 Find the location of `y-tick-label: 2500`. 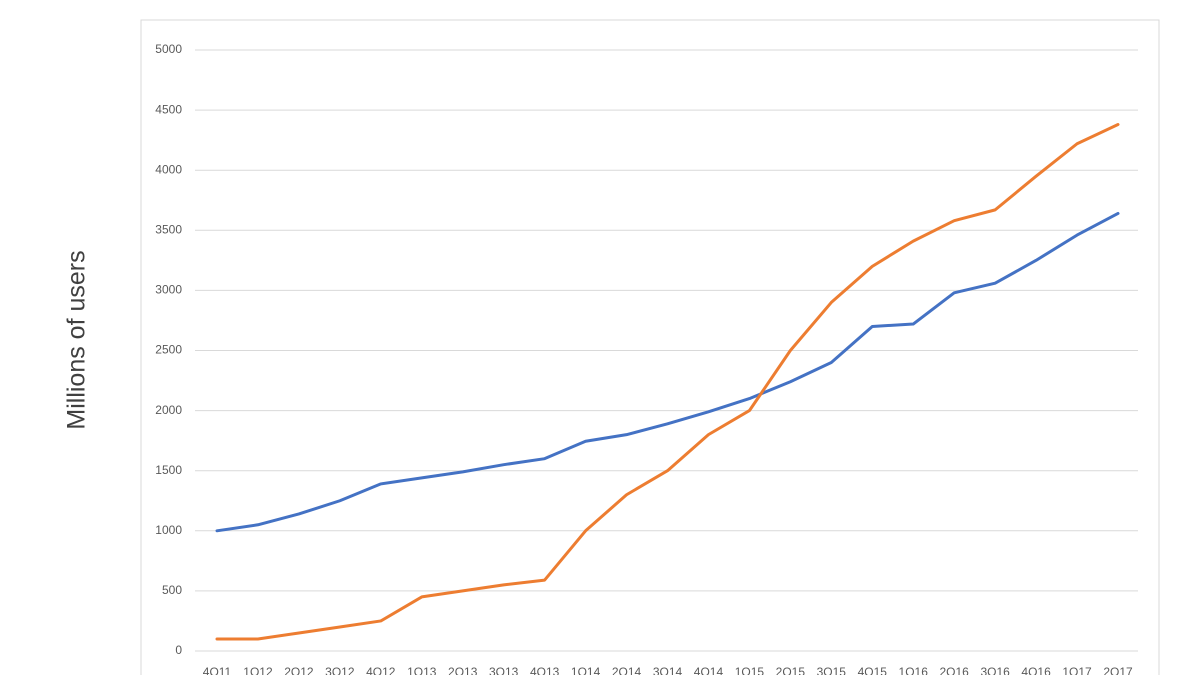

y-tick-label: 2500 is located at coordinates (168, 350).